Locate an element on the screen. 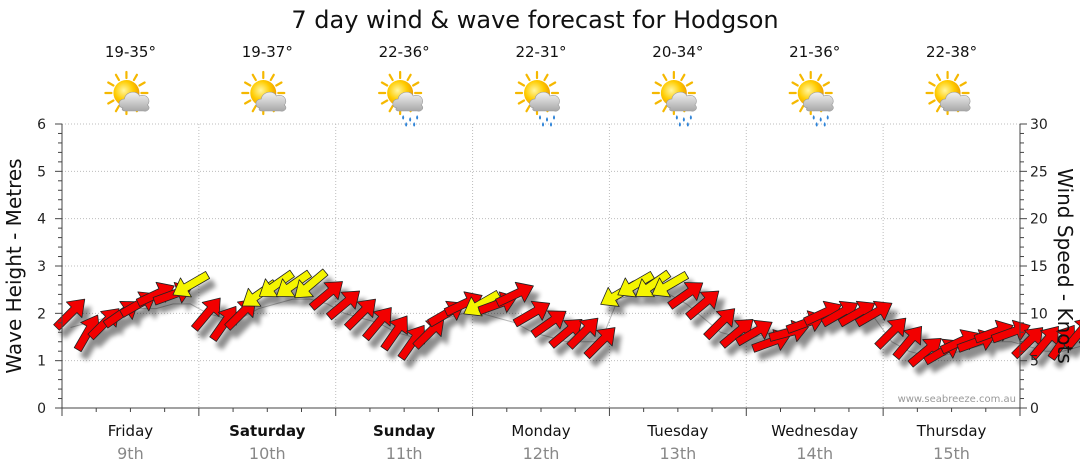 Image resolution: width=1080 pixels, height=475 pixels. day-date: 9th is located at coordinates (130, 453).